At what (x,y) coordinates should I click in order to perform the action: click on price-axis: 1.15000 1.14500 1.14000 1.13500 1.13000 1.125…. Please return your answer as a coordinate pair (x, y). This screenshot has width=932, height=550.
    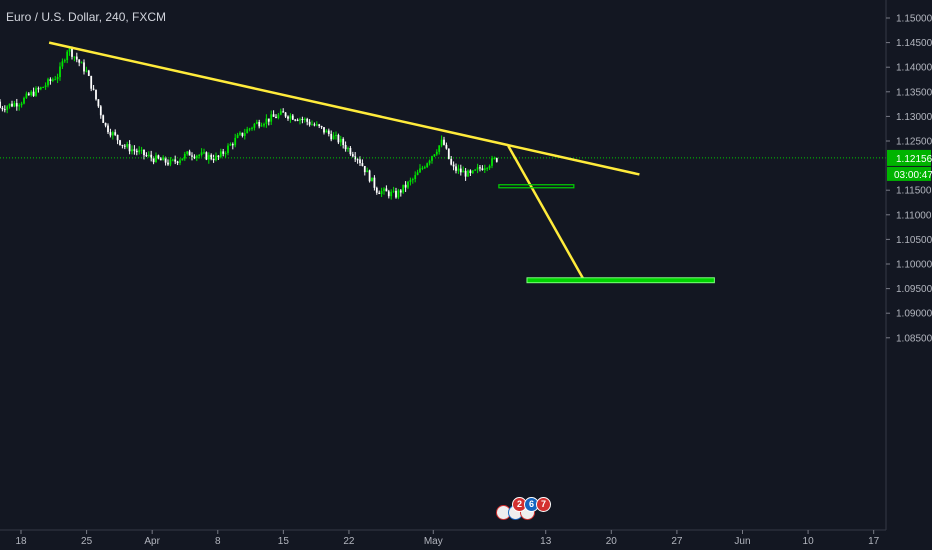
    Looking at the image, I should click on (908, 265).